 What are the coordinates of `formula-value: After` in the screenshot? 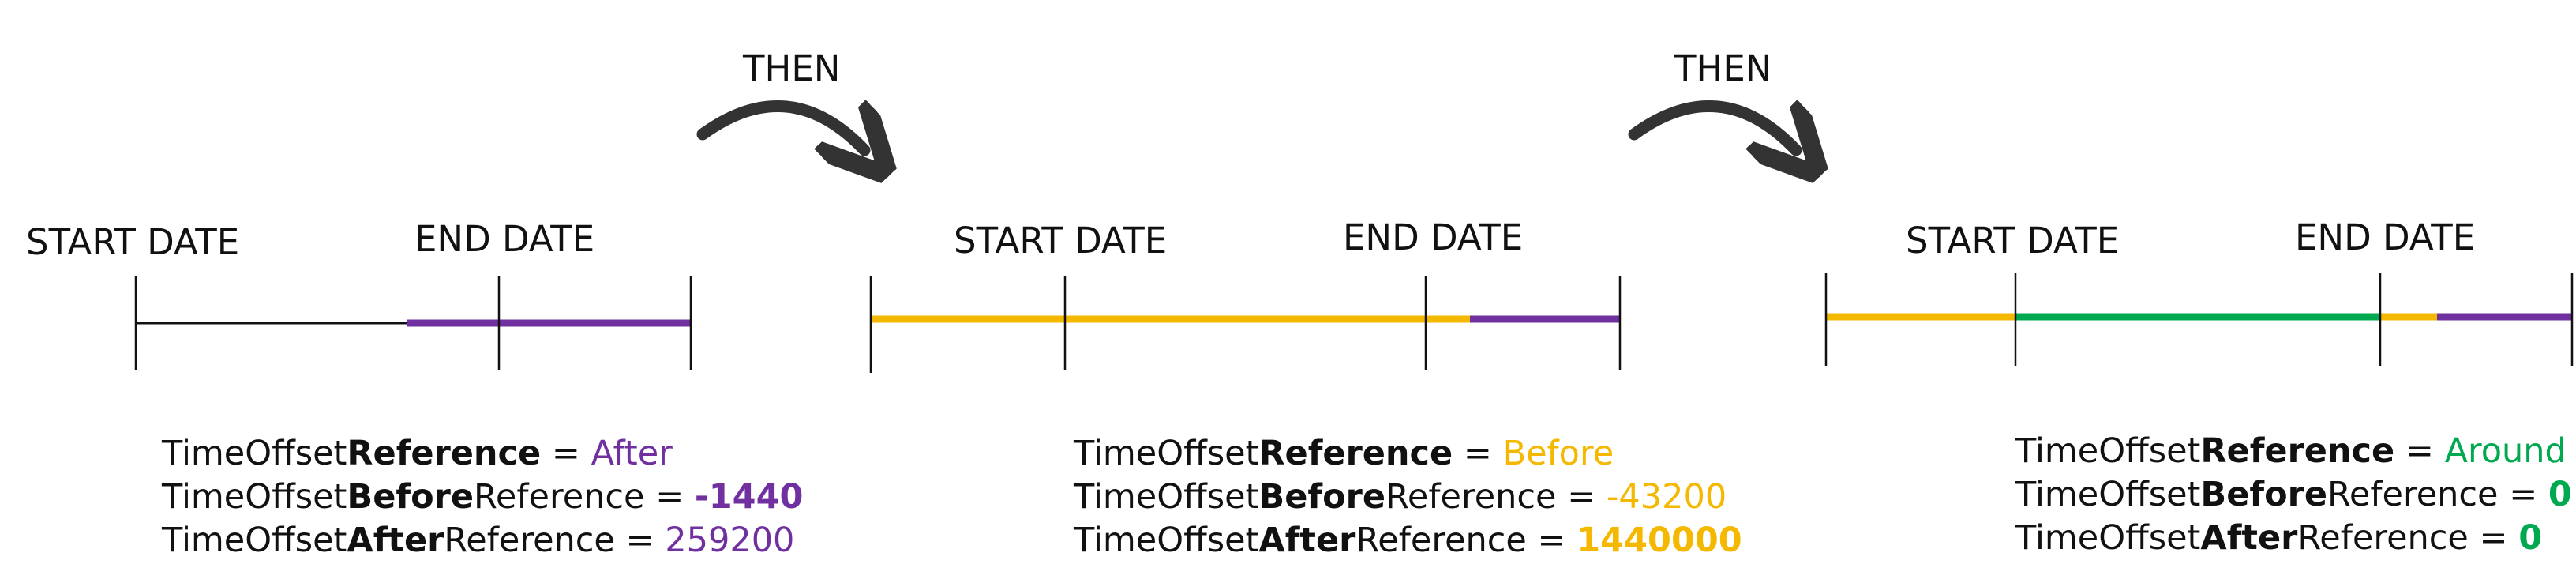 It's located at (632, 454).